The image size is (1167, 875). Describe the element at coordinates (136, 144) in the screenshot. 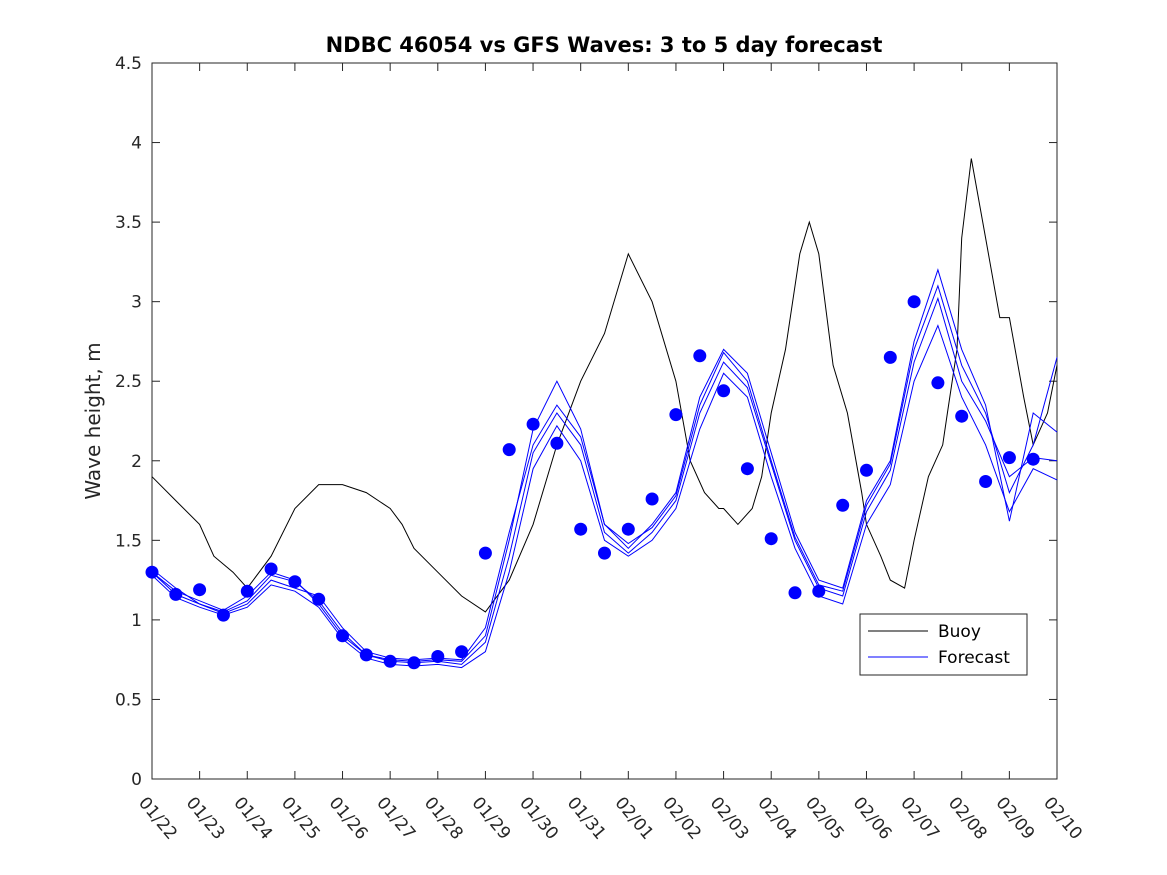

I see `y-tick-label: 4` at that location.